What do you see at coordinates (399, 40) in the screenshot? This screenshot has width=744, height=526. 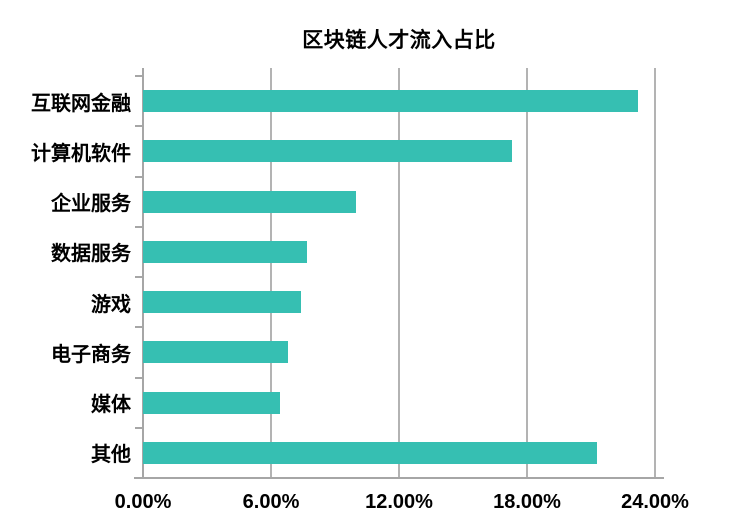 I see `chart-title: 区块链人才流入占比` at bounding box center [399, 40].